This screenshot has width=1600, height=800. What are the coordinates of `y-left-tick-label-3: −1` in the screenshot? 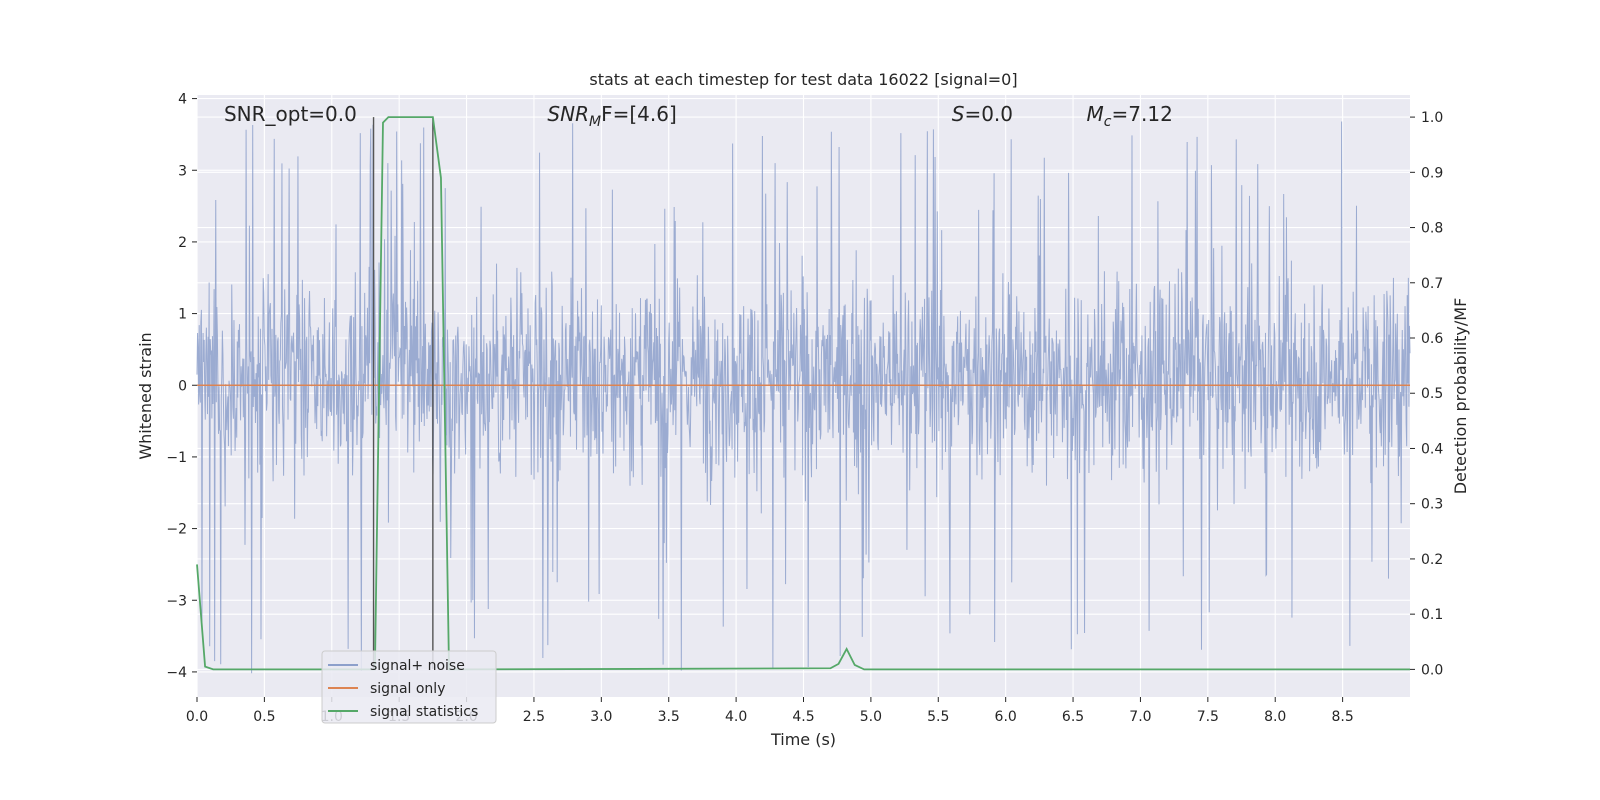 It's located at (176, 458).